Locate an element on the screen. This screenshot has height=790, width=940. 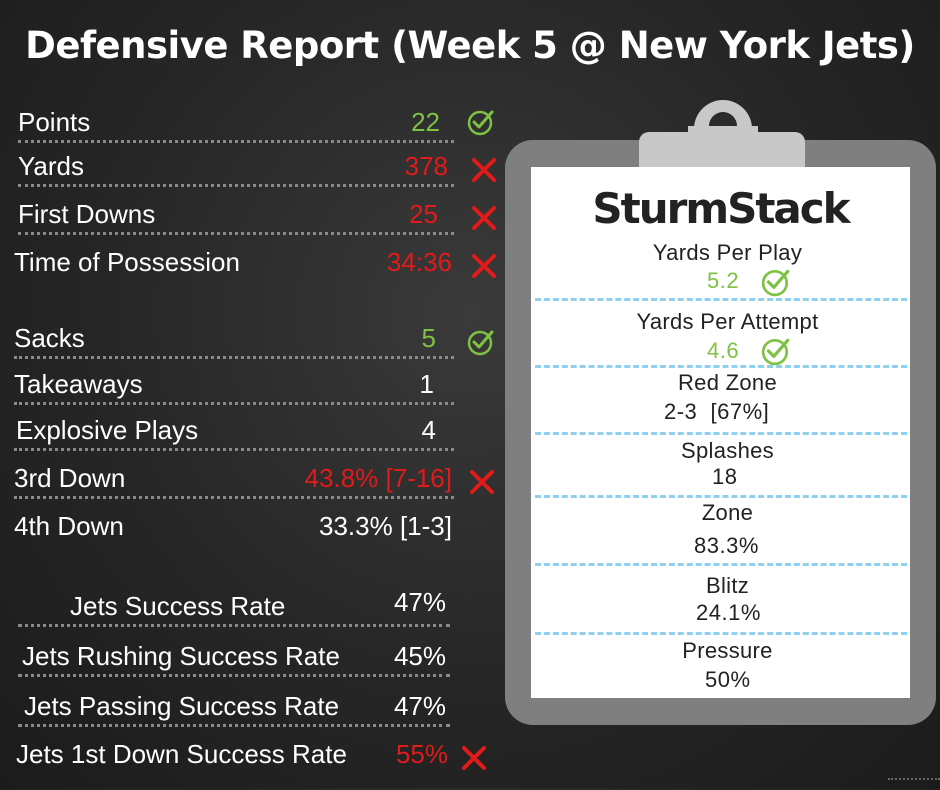
stat-value: 25 is located at coordinates (423, 214).